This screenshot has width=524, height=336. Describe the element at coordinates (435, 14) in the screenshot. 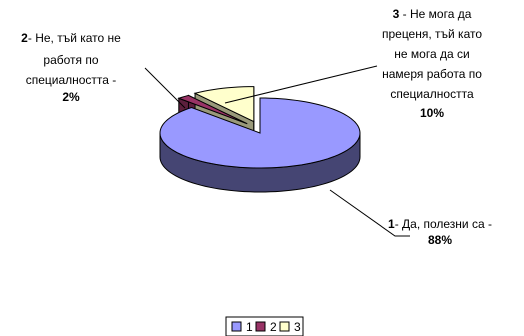

I see `data-label-3-text-line-1: - Не мога да` at that location.